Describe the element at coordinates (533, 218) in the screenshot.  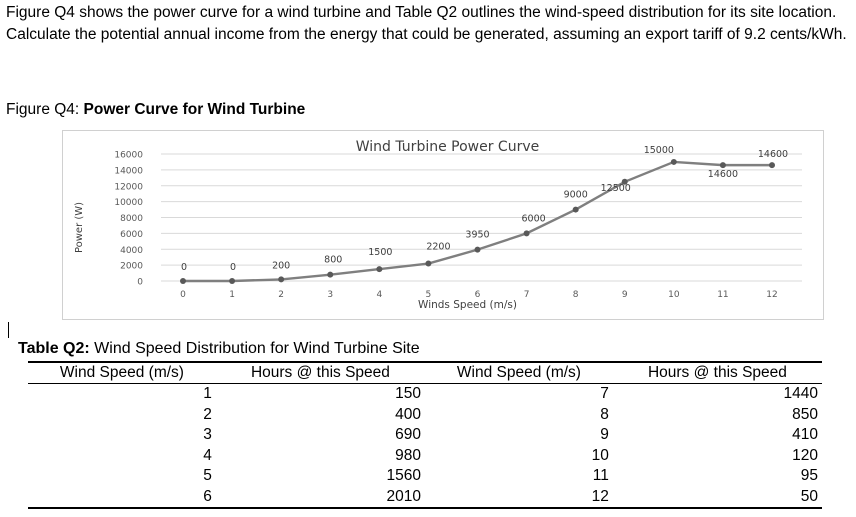
I see `data-label: 6000` at that location.